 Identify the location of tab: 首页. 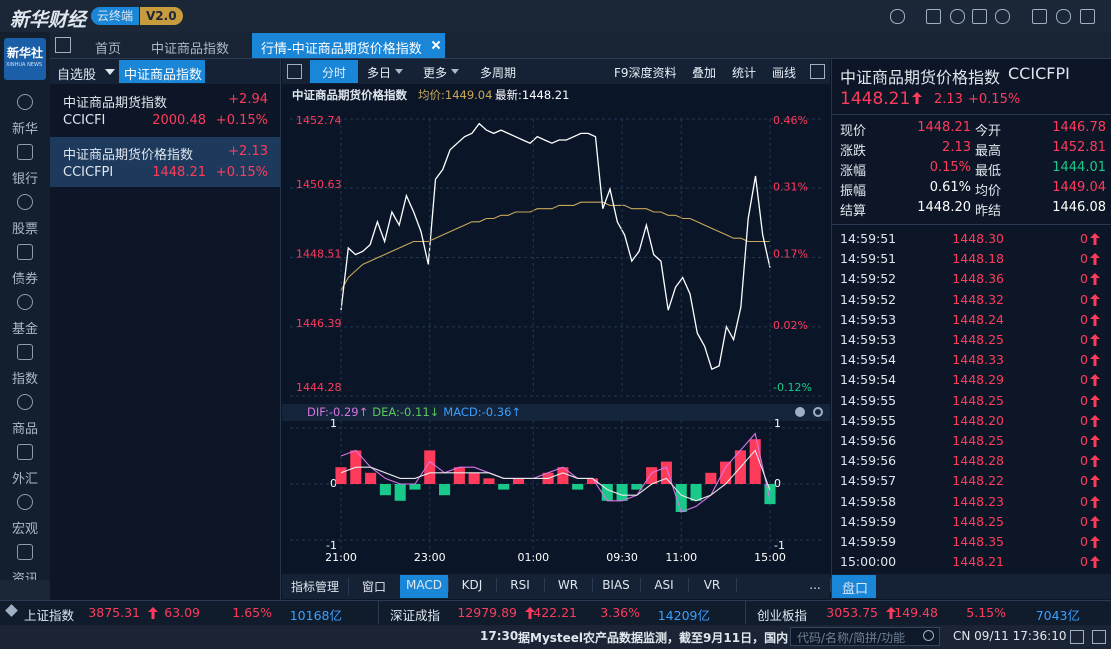
(108, 49).